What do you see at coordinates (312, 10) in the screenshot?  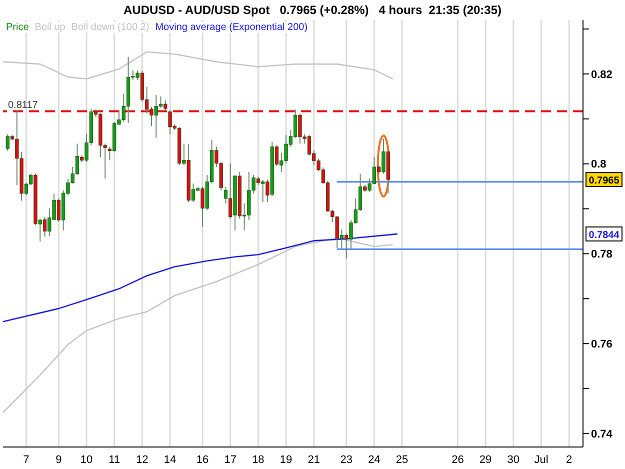 I see `chart-title: AUDUSD - AUD/USD Spot 0.7965 (+0.28%) 4 hours 21:35 (20:35)` at bounding box center [312, 10].